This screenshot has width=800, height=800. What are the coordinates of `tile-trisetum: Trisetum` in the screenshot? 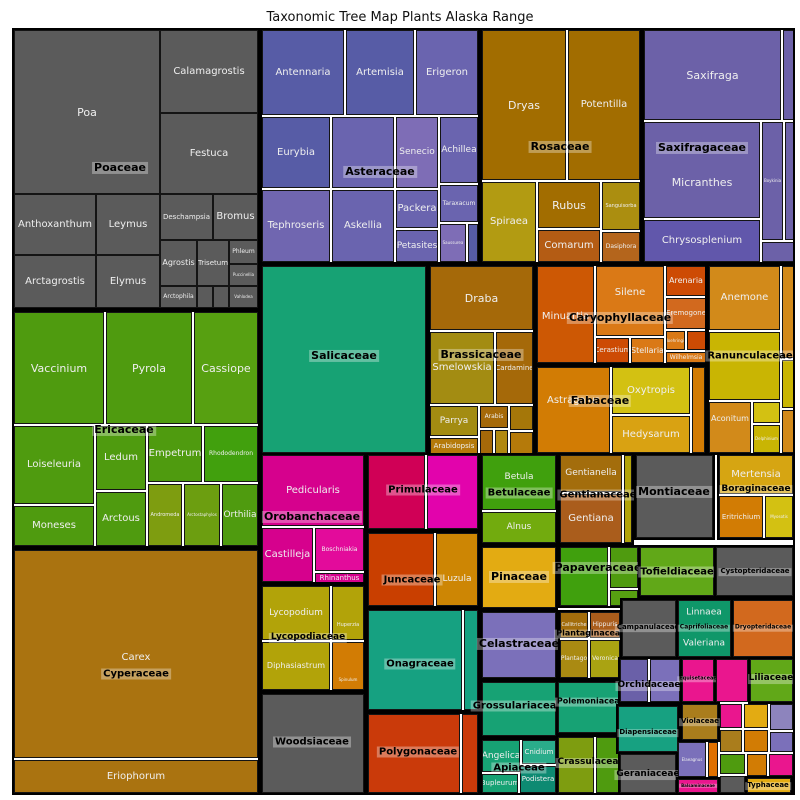 It's located at (213, 263).